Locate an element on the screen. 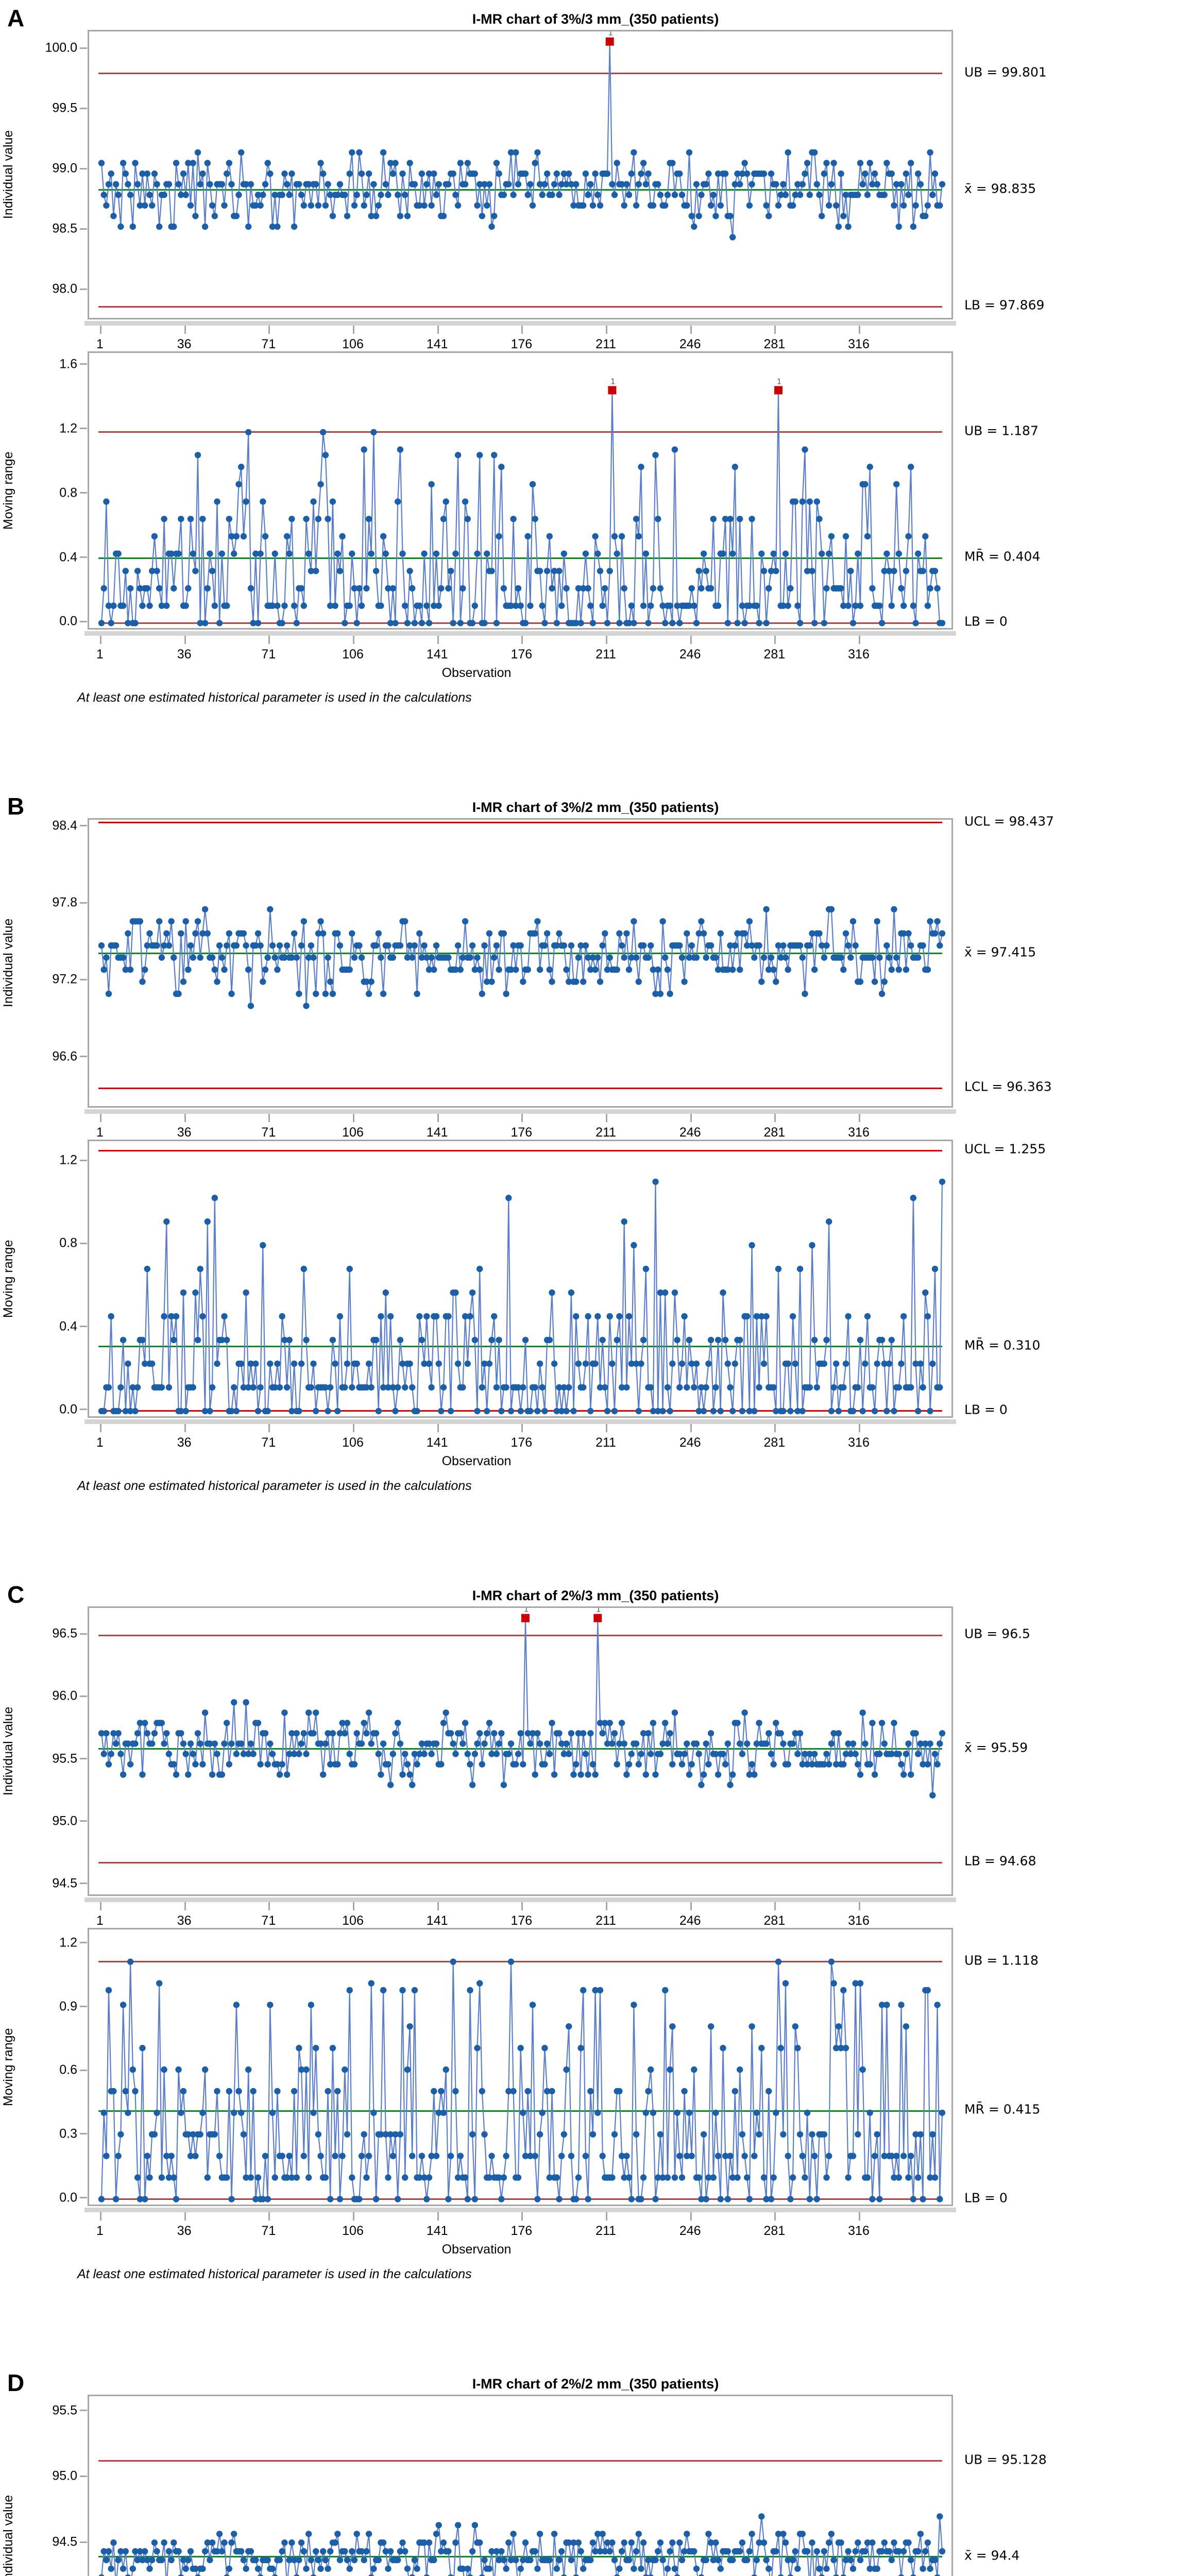 The image size is (1191, 2576). upper-limit-label: UCL = 1.255 is located at coordinates (1005, 1149).